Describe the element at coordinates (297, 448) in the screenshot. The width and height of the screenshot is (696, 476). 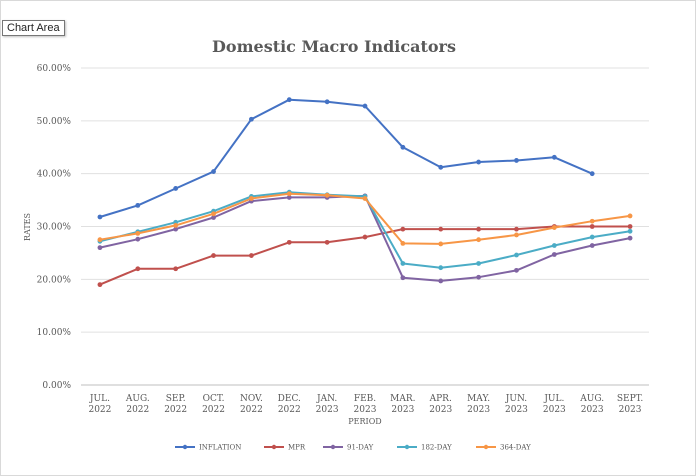
I see `legend-label: MPR` at that location.